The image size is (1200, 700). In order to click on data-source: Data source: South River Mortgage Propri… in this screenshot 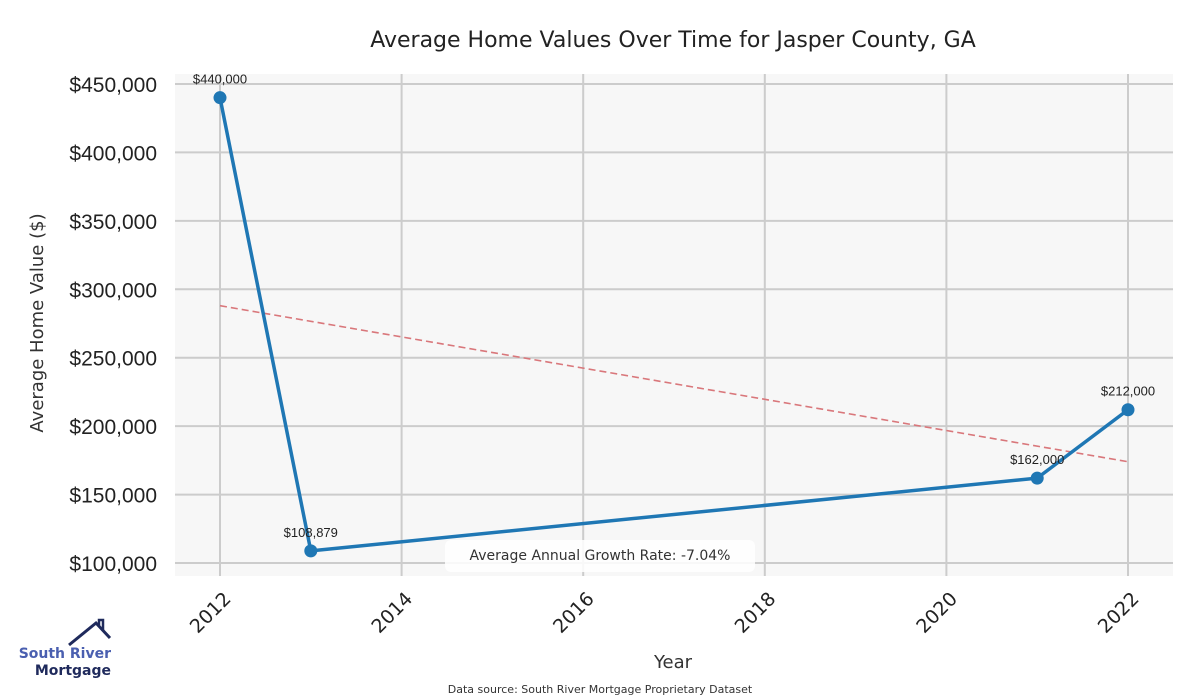, I will do `click(600, 689)`.